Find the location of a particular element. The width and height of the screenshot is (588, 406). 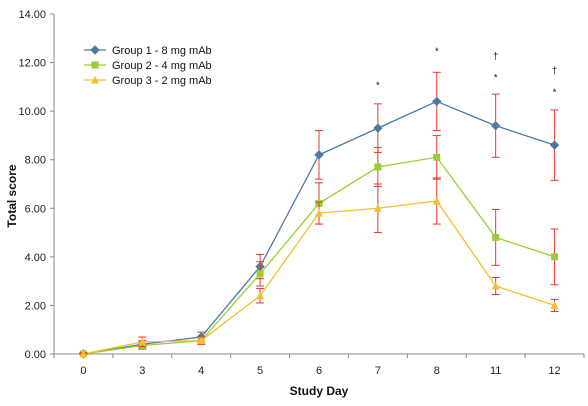

x-tick-label: 11 is located at coordinates (495, 371).